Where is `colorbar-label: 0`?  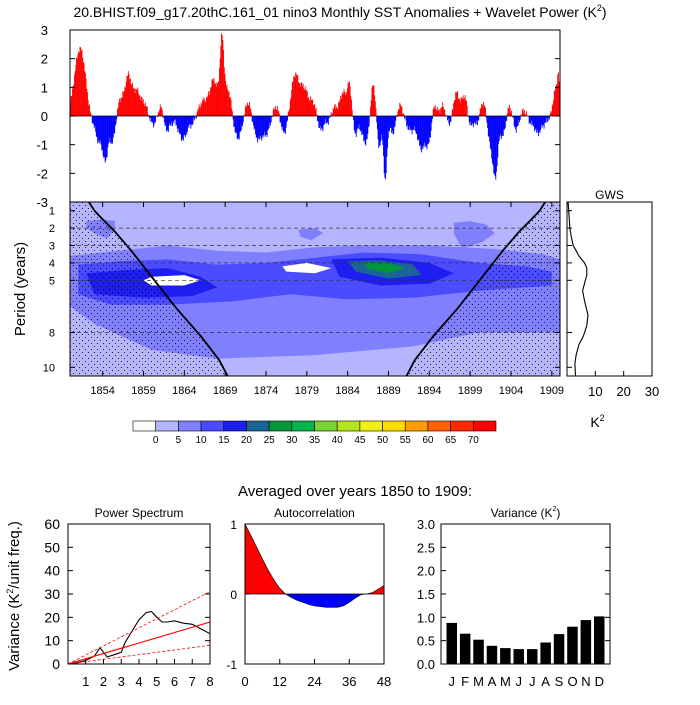 colorbar-label: 0 is located at coordinates (156, 440).